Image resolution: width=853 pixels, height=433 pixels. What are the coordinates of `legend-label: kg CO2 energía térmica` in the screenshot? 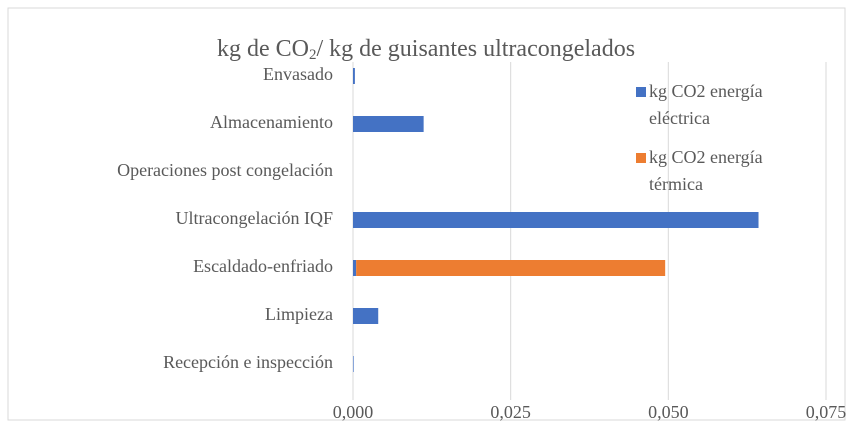 It's located at (706, 170).